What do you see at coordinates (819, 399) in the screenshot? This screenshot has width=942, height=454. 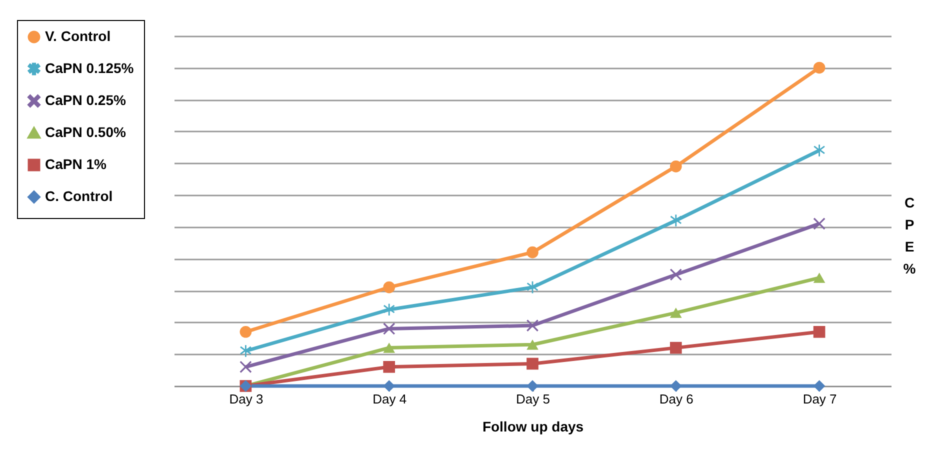 I see `x-tick-label: Day 7` at bounding box center [819, 399].